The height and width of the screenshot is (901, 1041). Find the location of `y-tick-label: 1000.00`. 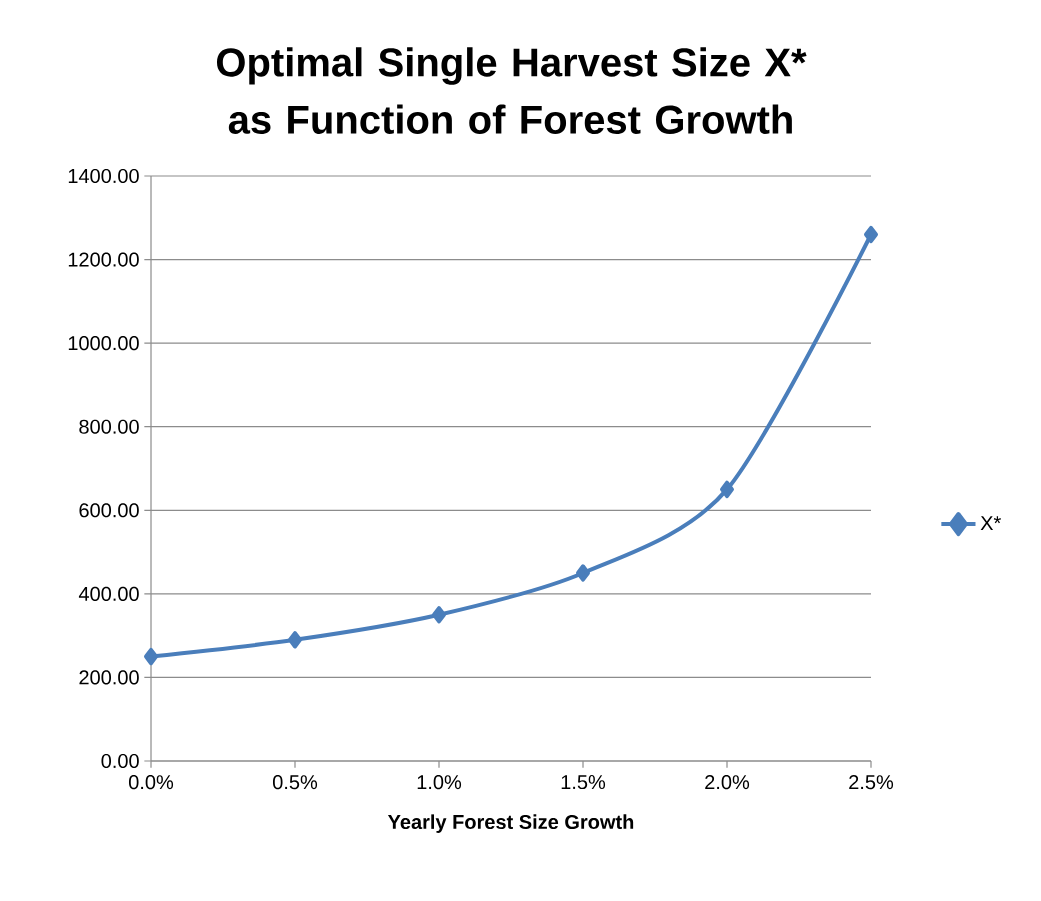

y-tick-label: 1000.00 is located at coordinates (103, 343).